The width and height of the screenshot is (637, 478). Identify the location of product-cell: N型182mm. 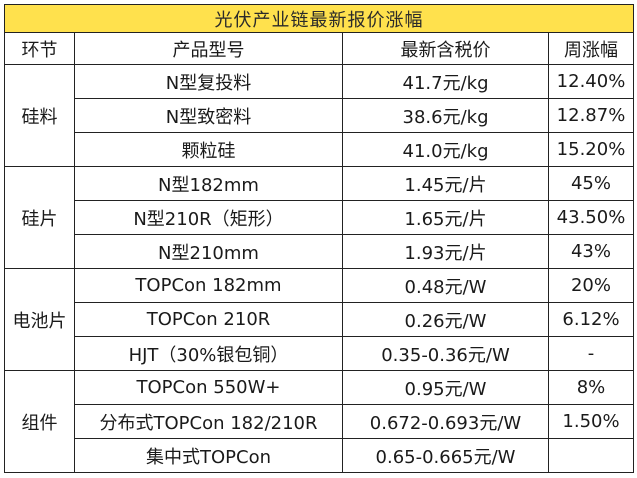
(208, 183).